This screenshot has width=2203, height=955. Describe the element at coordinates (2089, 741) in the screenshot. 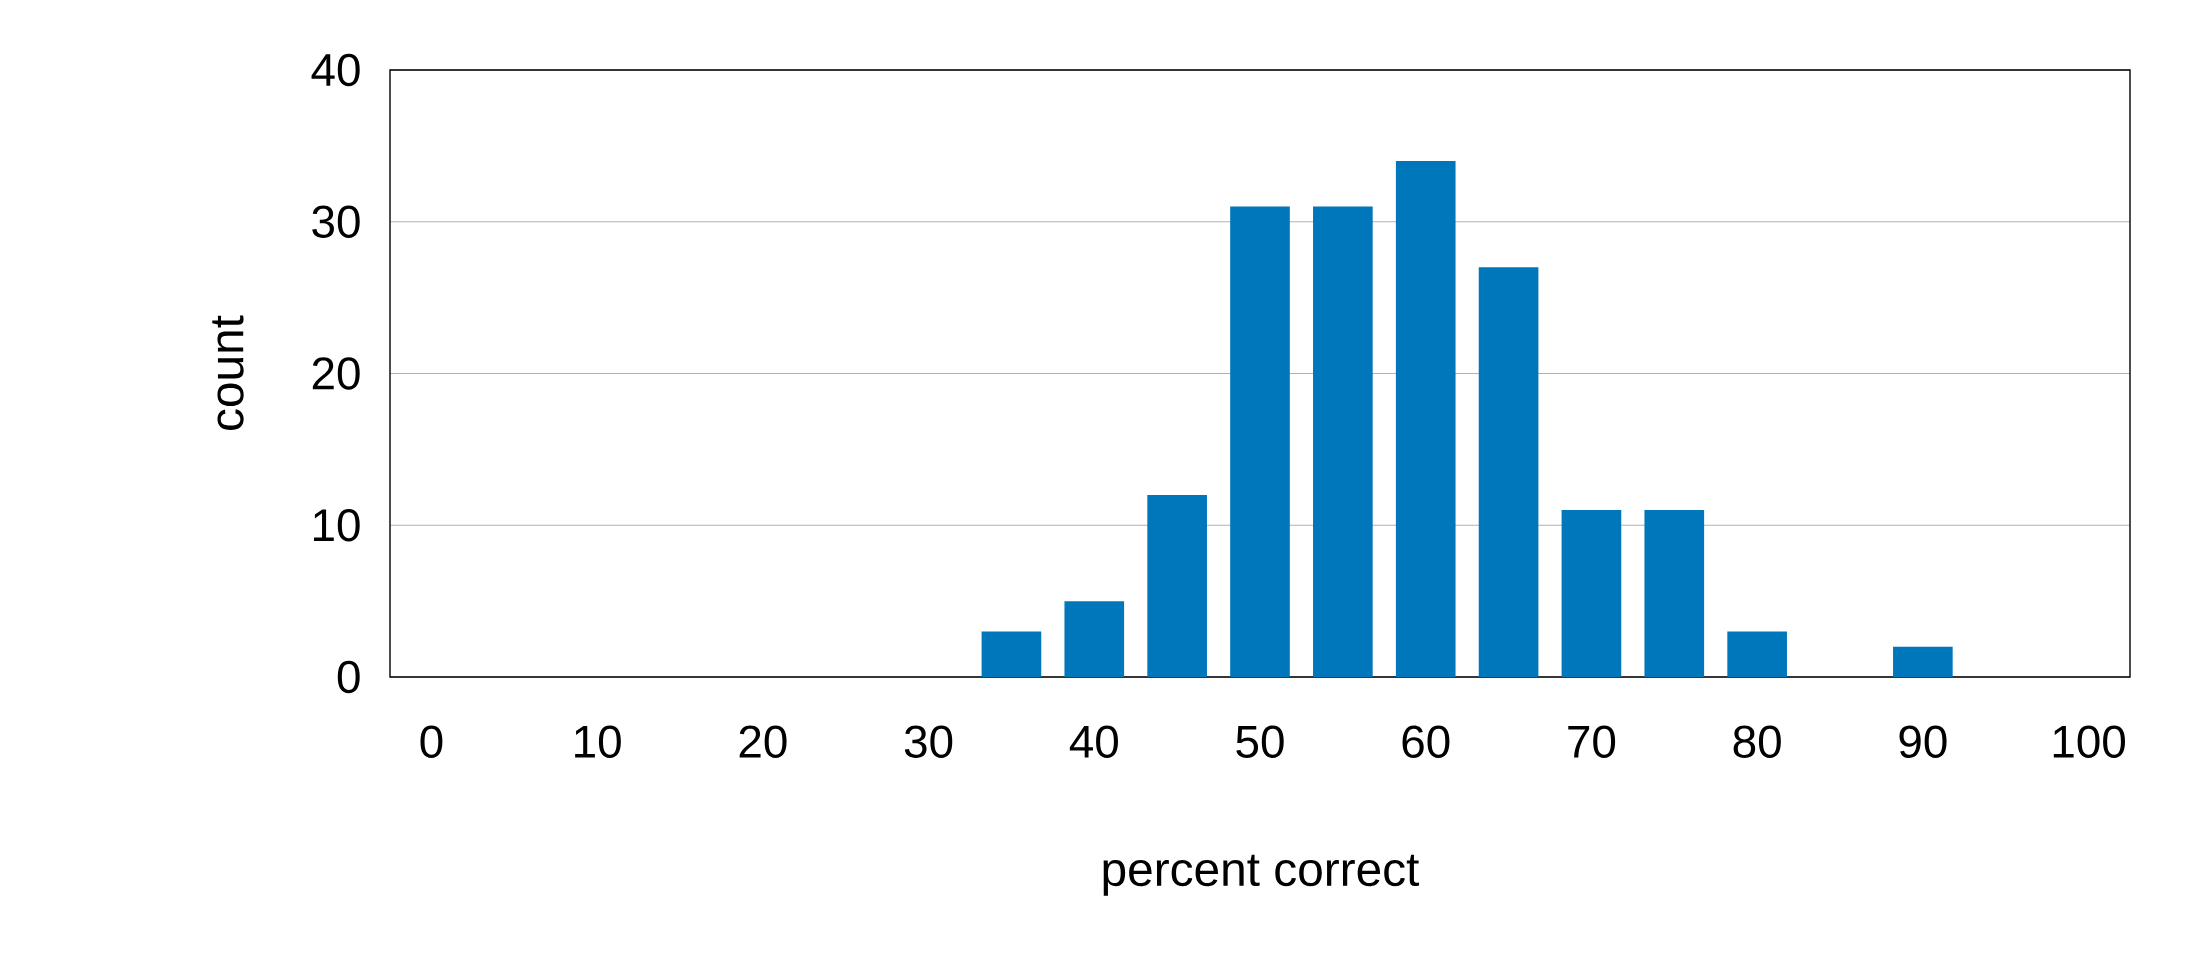

I see `x-tick-label: 100` at that location.